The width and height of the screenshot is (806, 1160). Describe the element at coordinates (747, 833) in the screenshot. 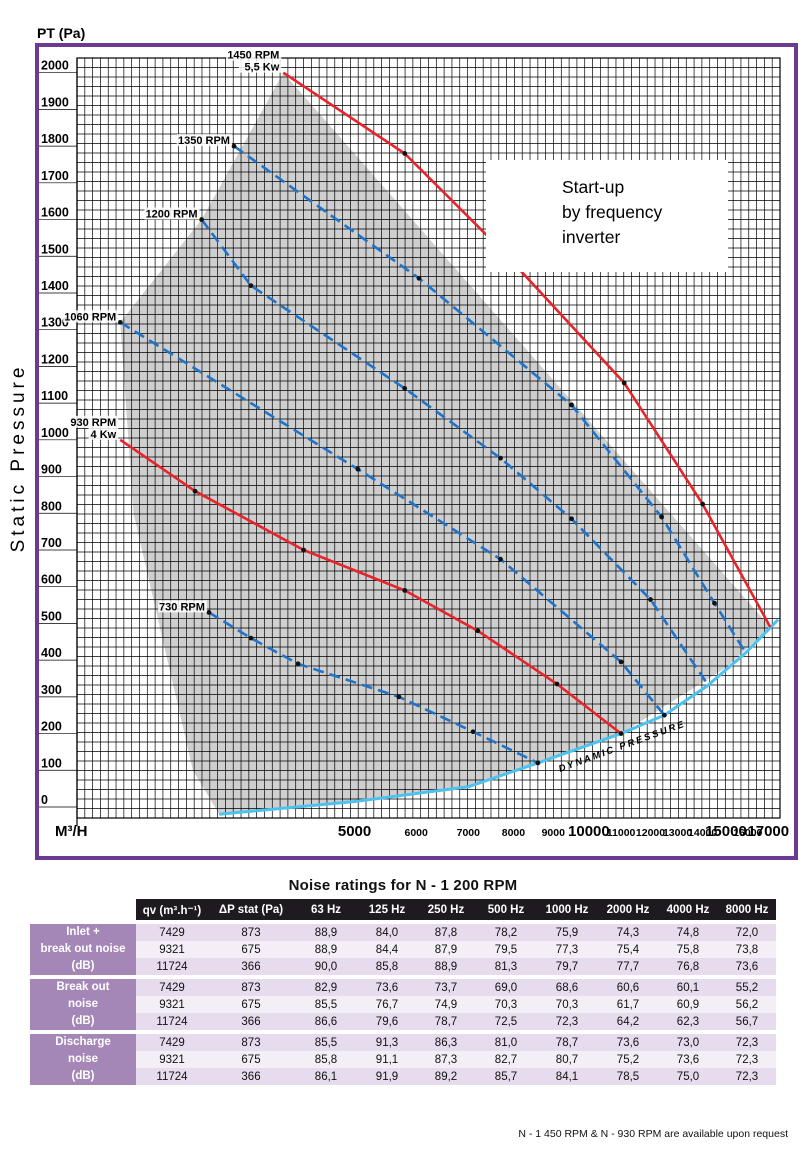

I see `x-tick-label: 16000` at that location.